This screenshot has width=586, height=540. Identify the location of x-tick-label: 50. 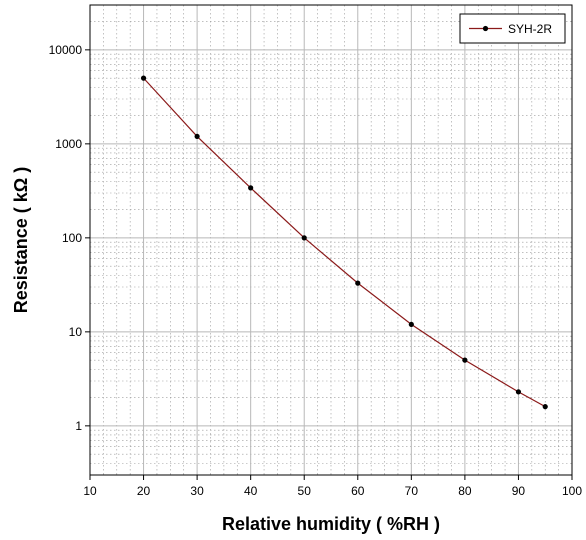
(305, 491).